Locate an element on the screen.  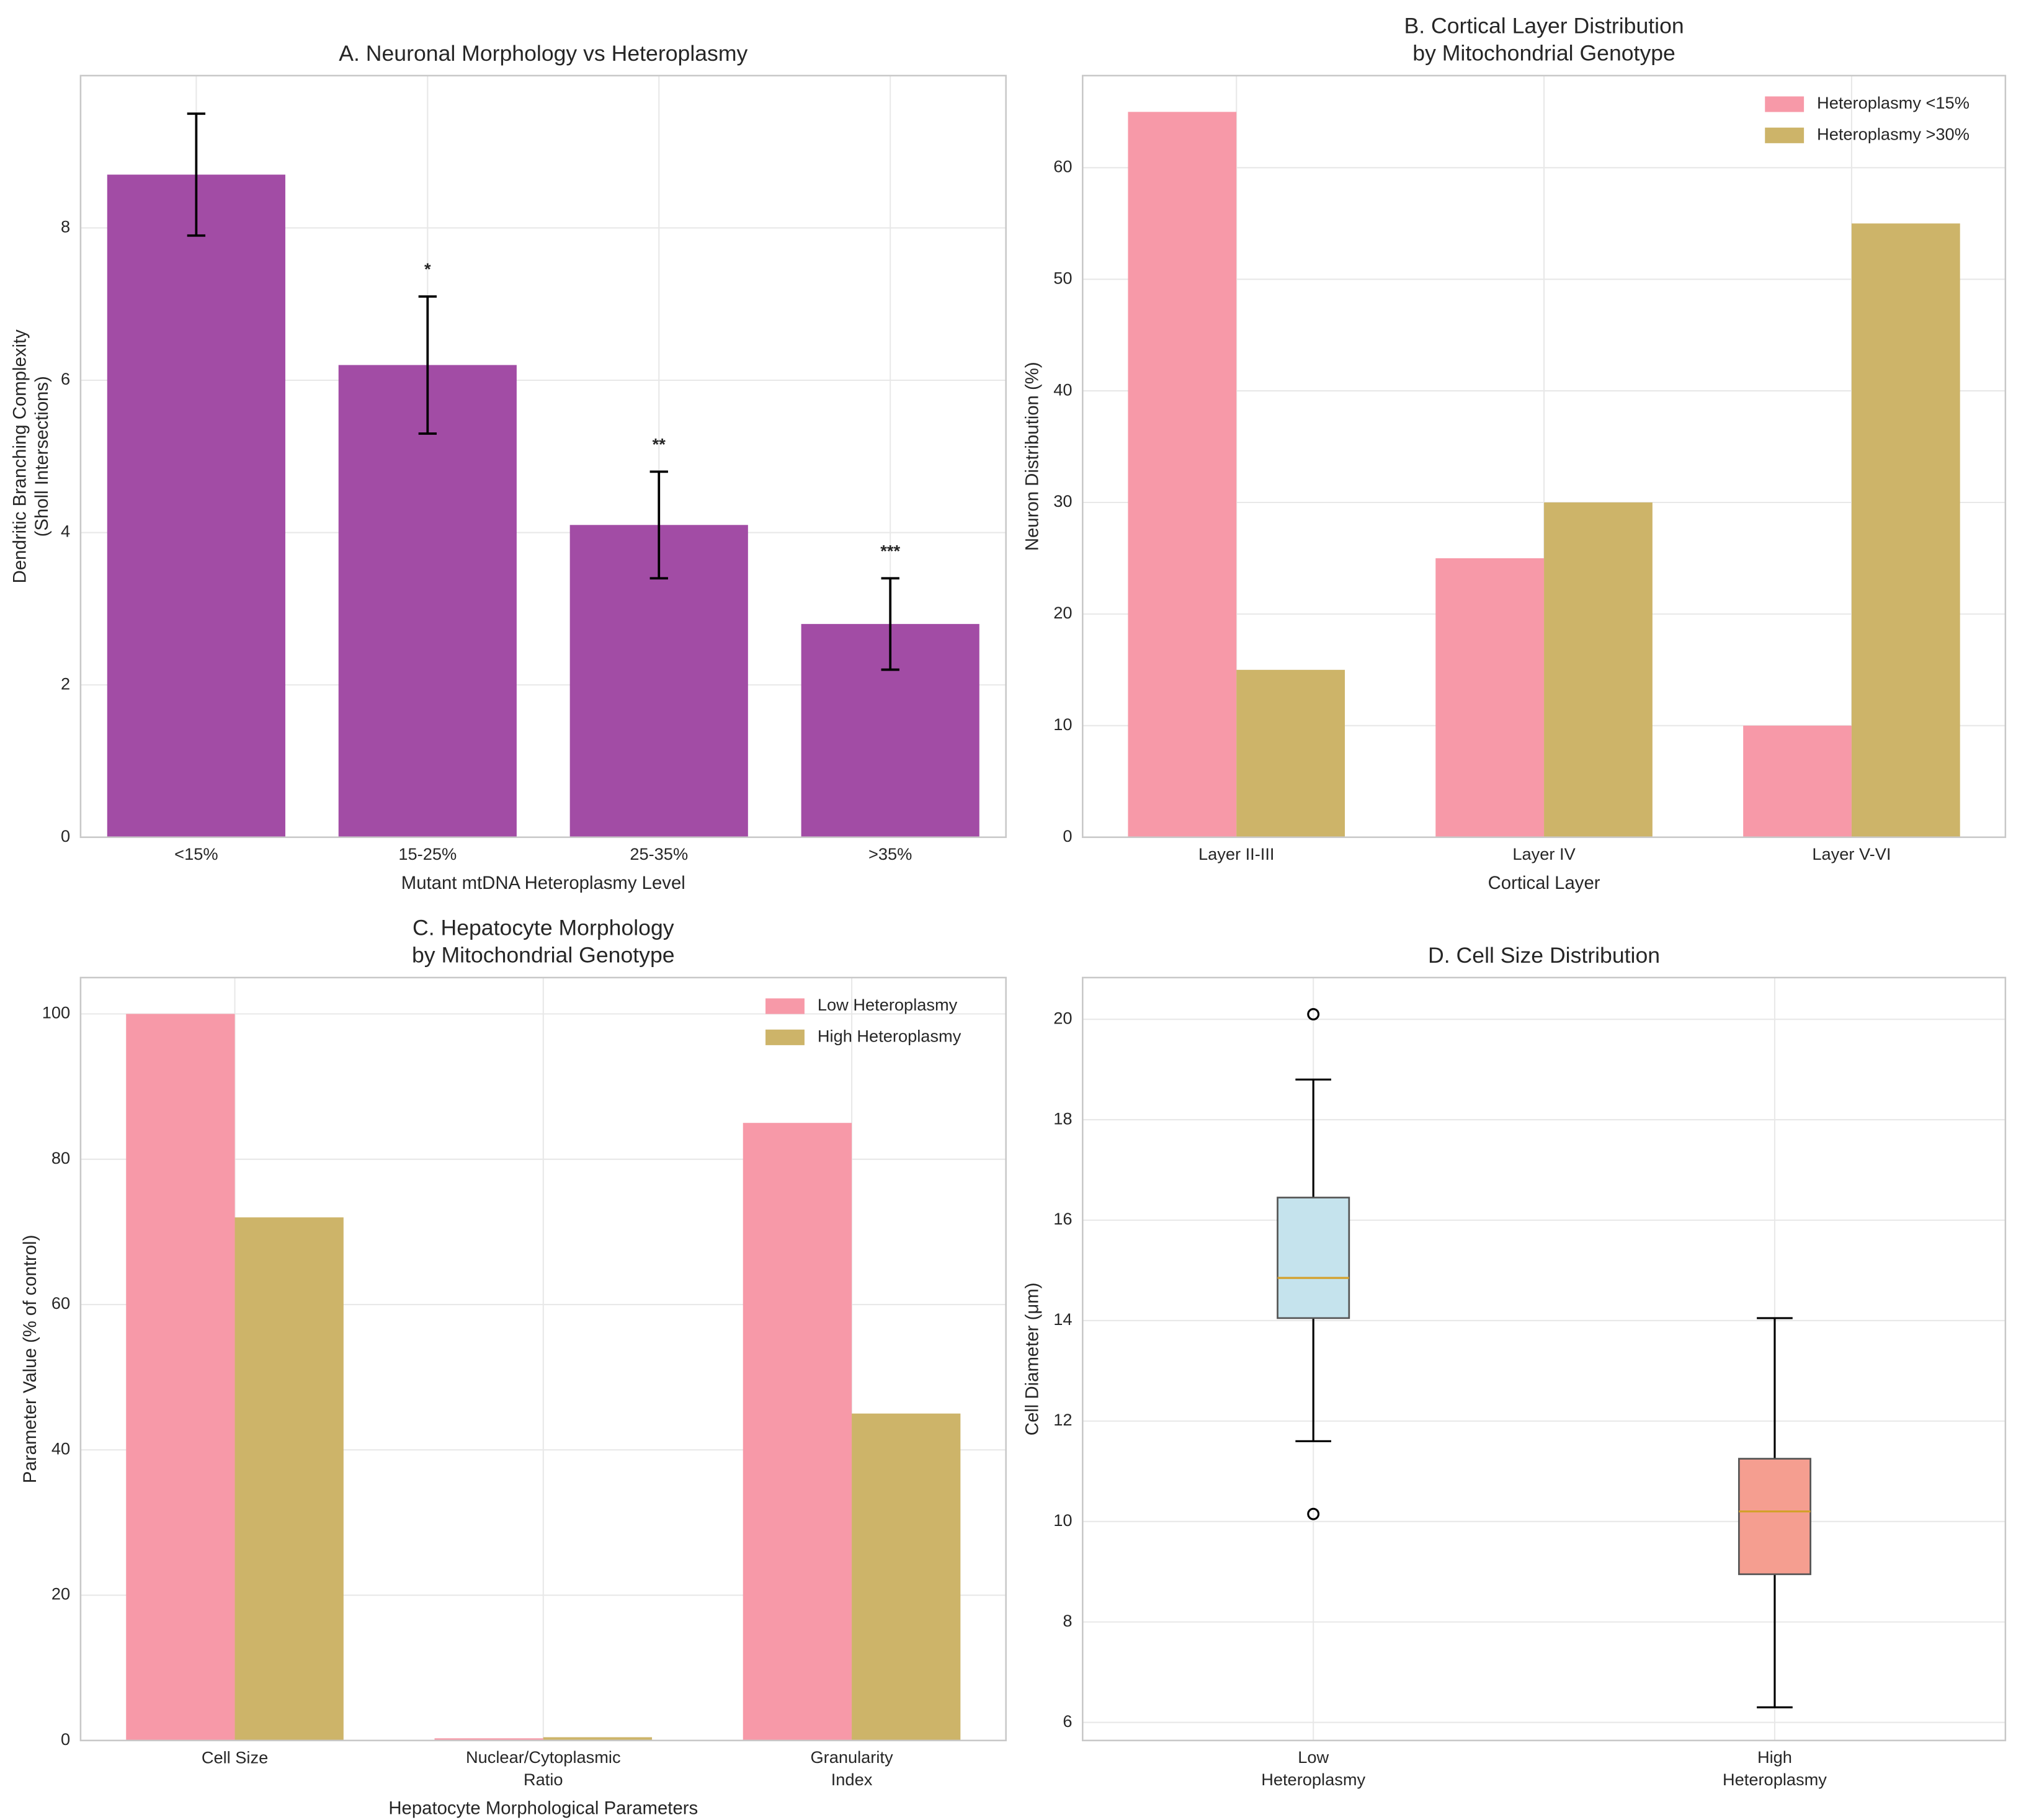
x-tick-label: High Heteroplasmy is located at coordinates (1775, 1768).